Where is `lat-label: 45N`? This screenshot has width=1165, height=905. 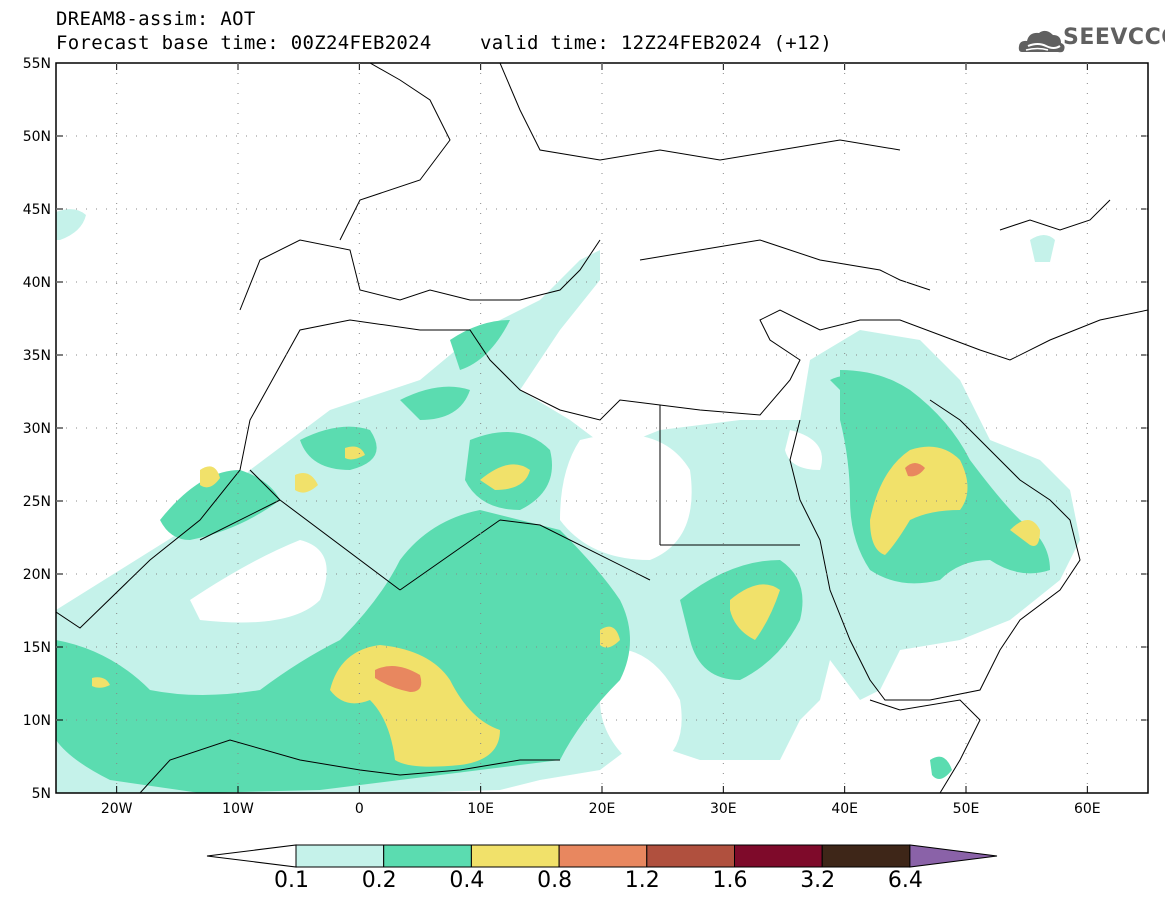 lat-label: 45N is located at coordinates (37, 210).